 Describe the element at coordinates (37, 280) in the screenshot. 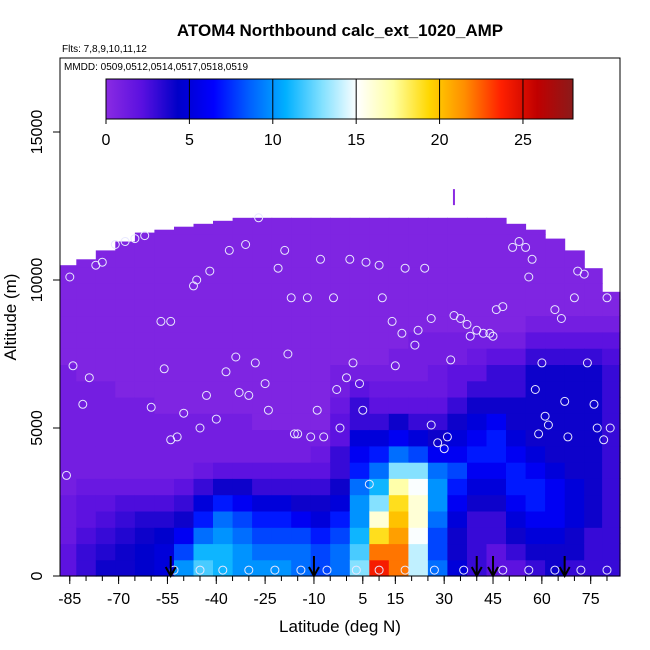

I see `y-tick-label: 10000` at that location.